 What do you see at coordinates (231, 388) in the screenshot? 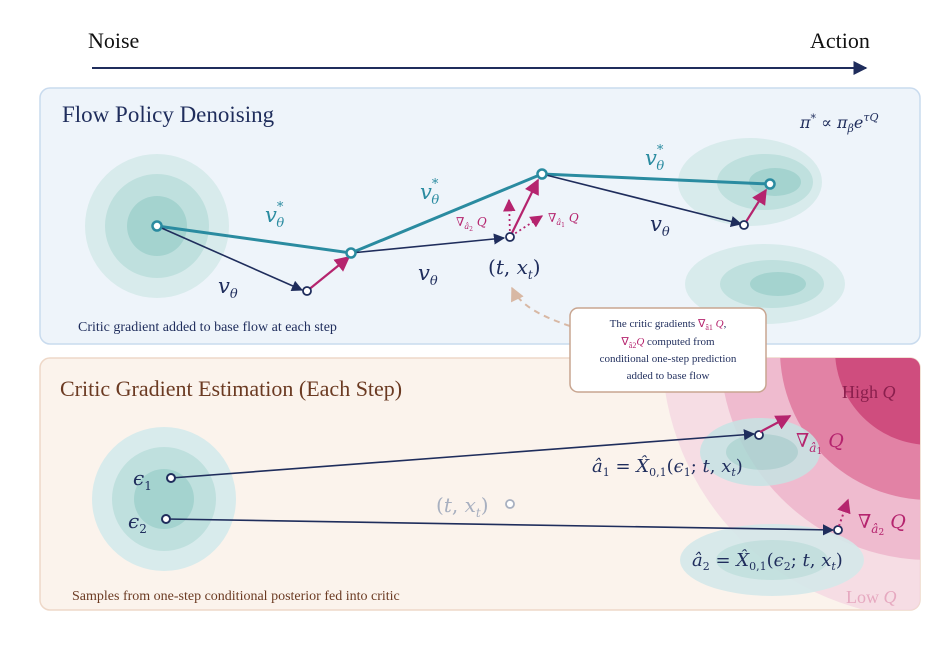
I see `bottom-title: Critic Gradient Estimation (Each Step)` at bounding box center [231, 388].